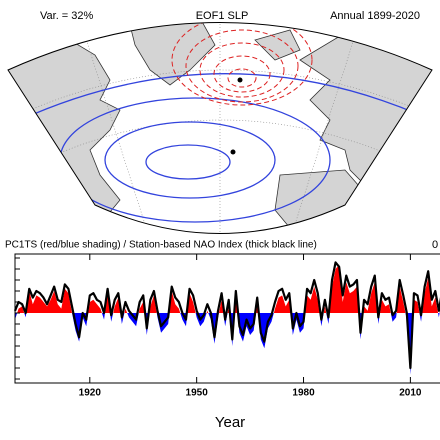  I want to click on period-label: Annual 1899-2020, so click(375, 16).